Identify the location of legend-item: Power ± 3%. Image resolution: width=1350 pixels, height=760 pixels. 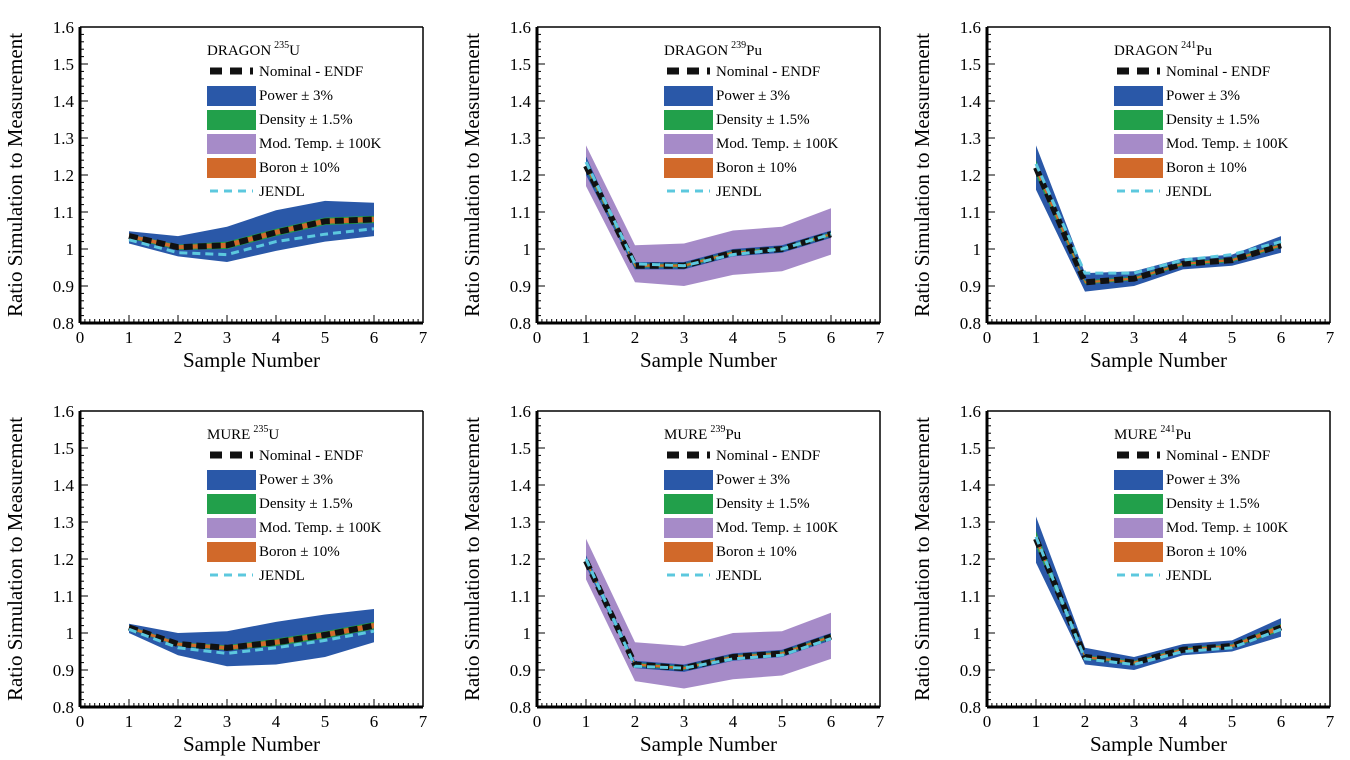
(727, 480).